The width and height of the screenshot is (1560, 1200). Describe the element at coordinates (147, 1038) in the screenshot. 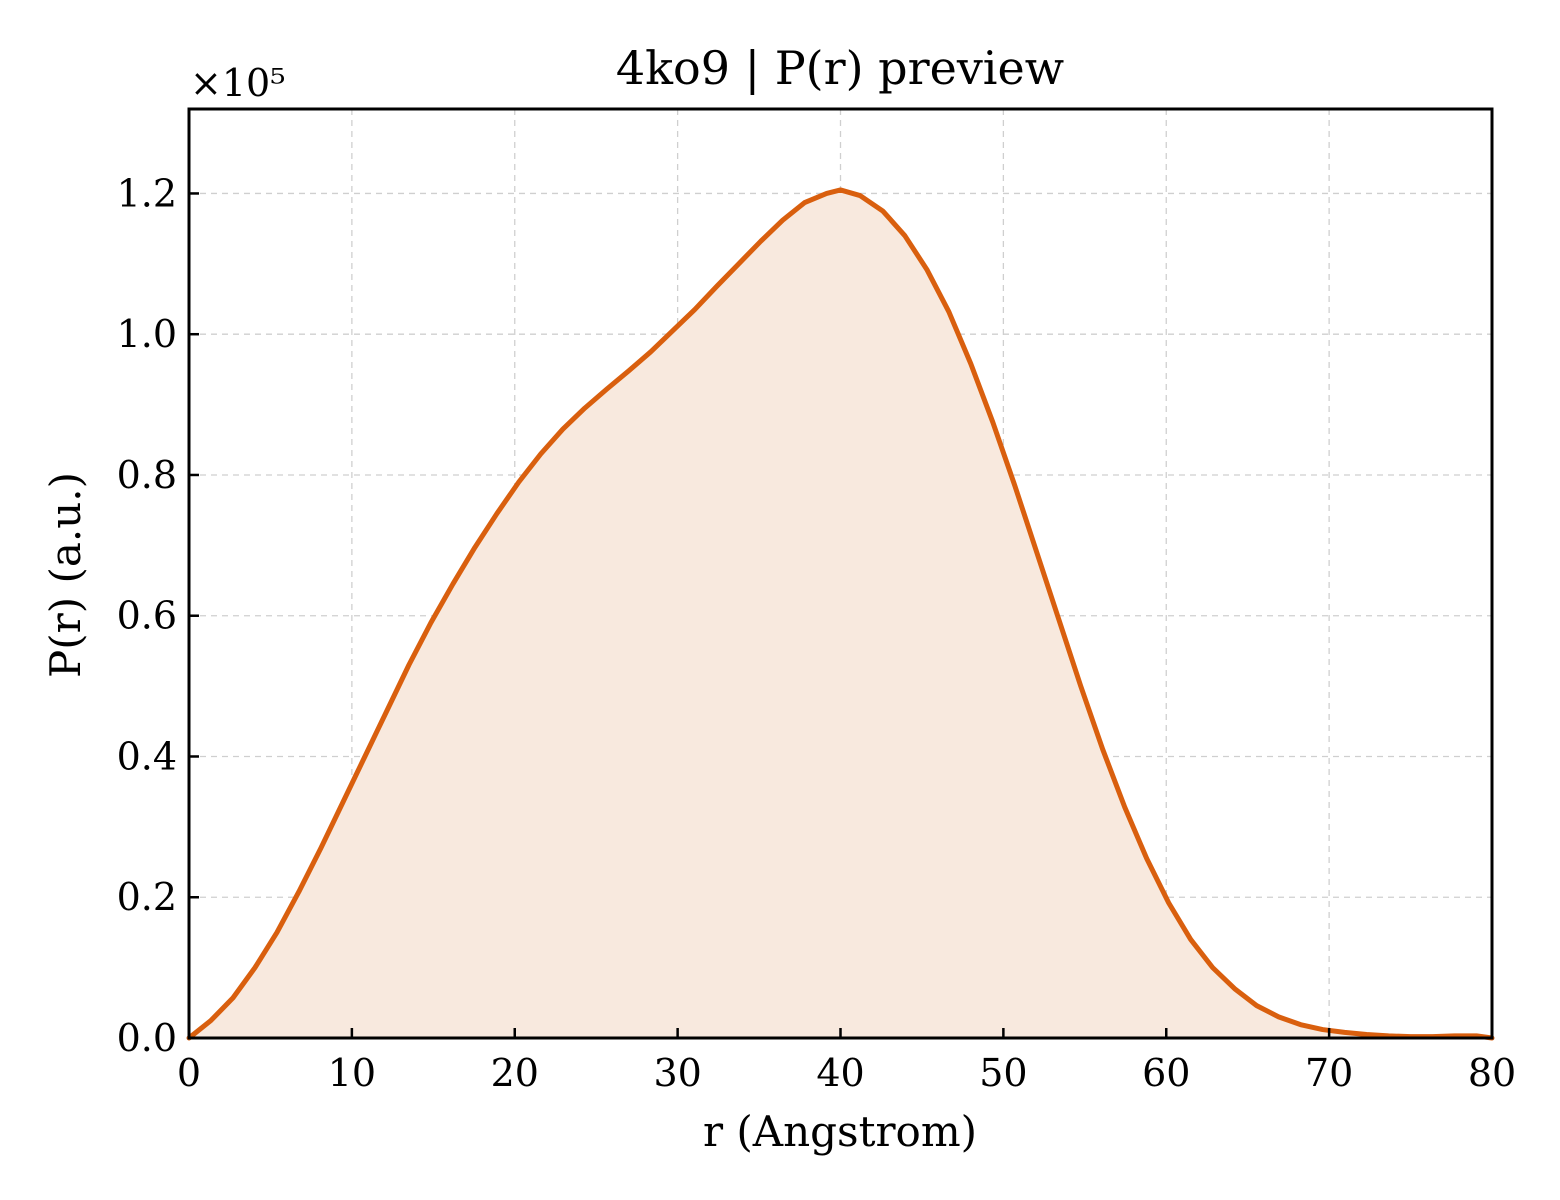

I see `y-tick-label: 0.0` at that location.